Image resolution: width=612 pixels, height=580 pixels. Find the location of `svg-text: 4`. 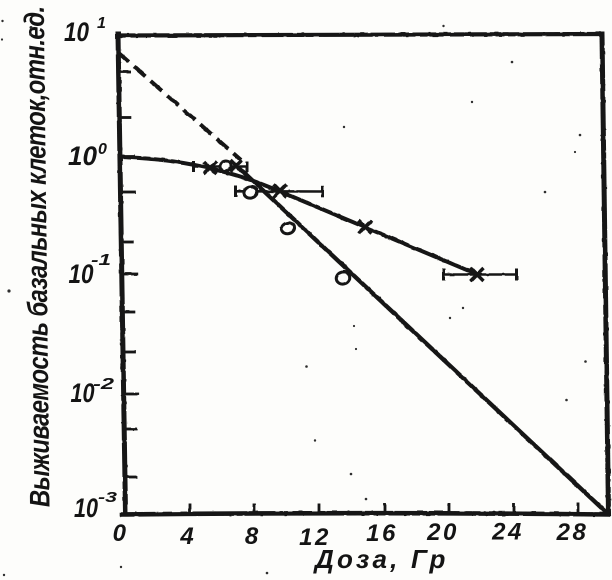

svg-text: 4 is located at coordinates (186, 536).